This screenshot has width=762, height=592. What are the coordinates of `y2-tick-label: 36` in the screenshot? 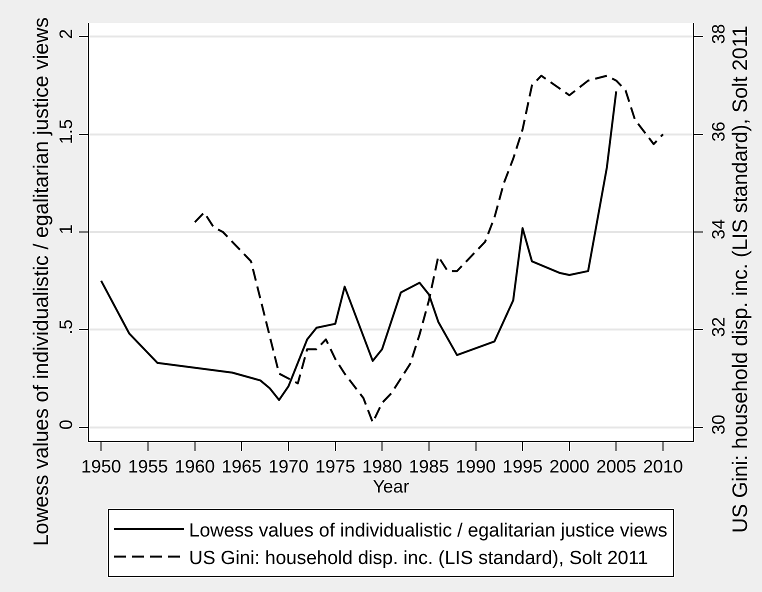 It's located at (718, 132).